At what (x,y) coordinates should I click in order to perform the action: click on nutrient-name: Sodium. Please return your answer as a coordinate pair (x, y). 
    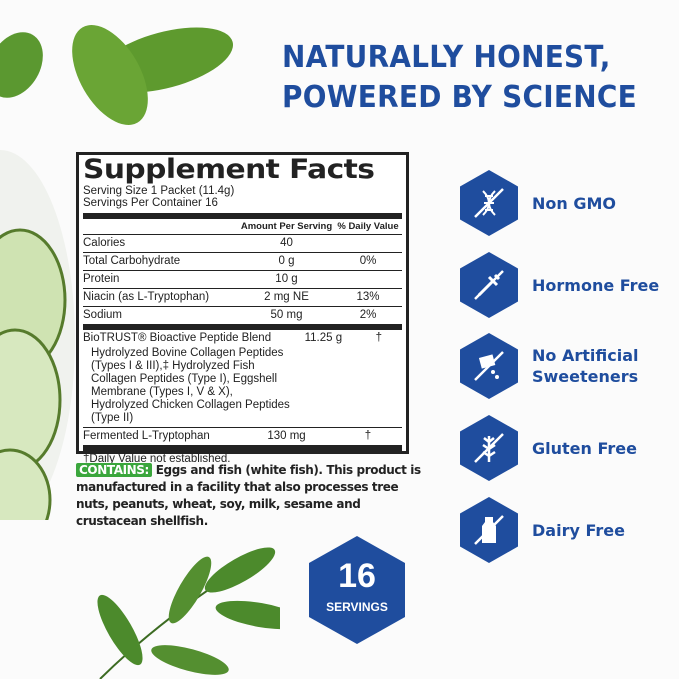
    Looking at the image, I should click on (102, 315).